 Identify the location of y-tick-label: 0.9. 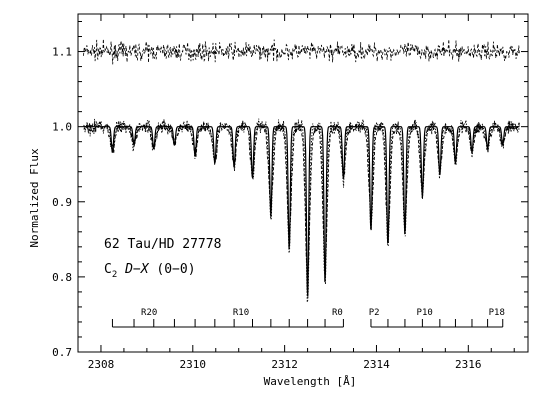
(62, 202).